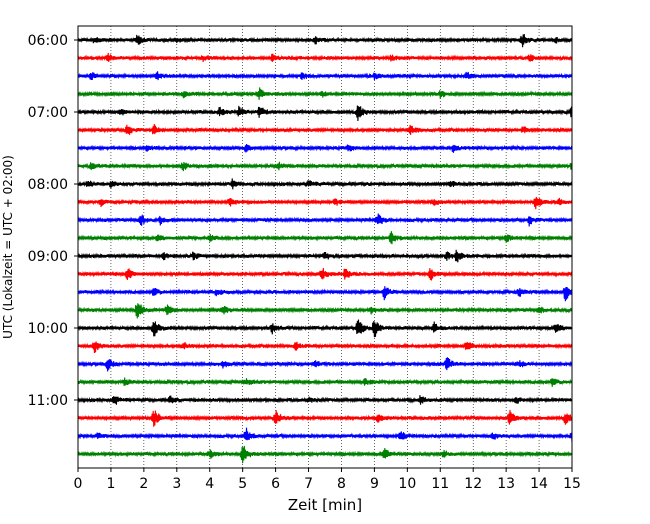 The image size is (650, 524). What do you see at coordinates (242, 484) in the screenshot?
I see `x-tick-label: 5` at bounding box center [242, 484].